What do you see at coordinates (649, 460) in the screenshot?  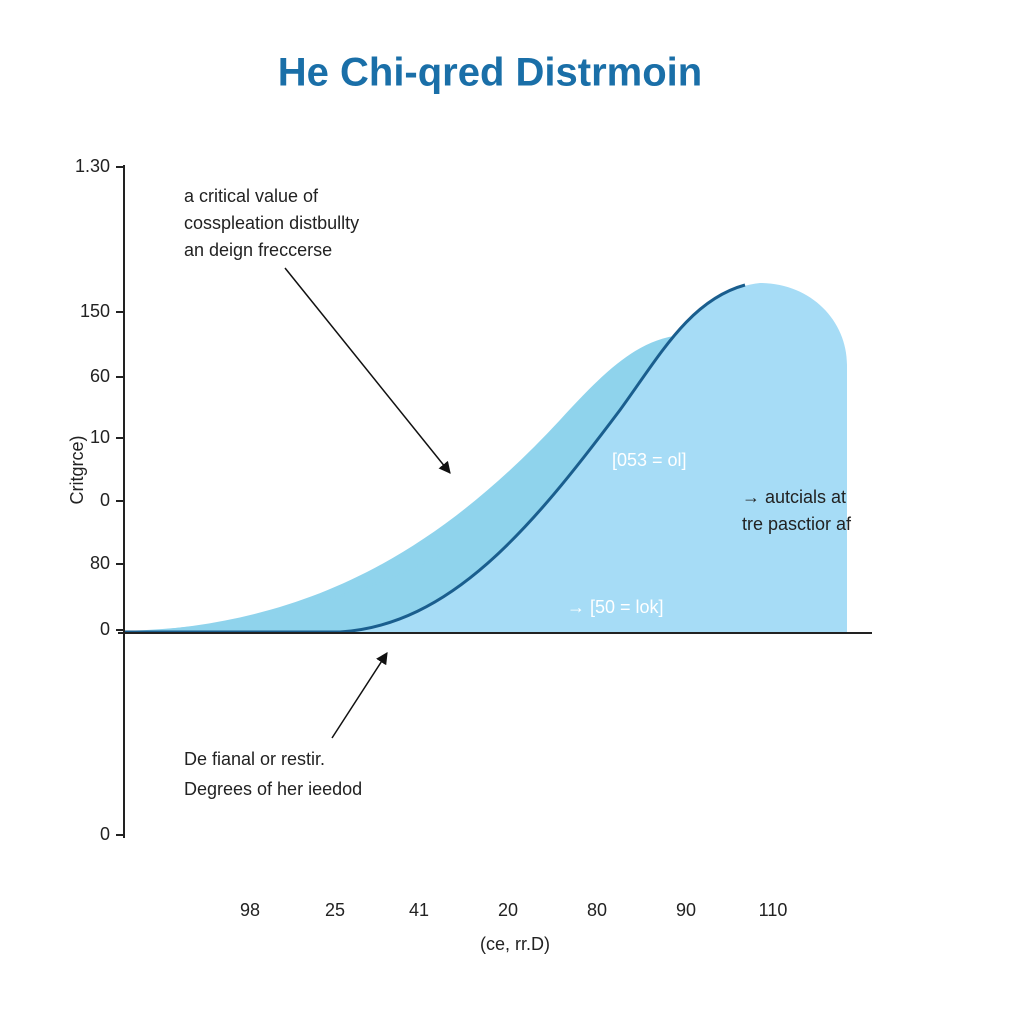 I see `annotation: [053 = ol]` at bounding box center [649, 460].